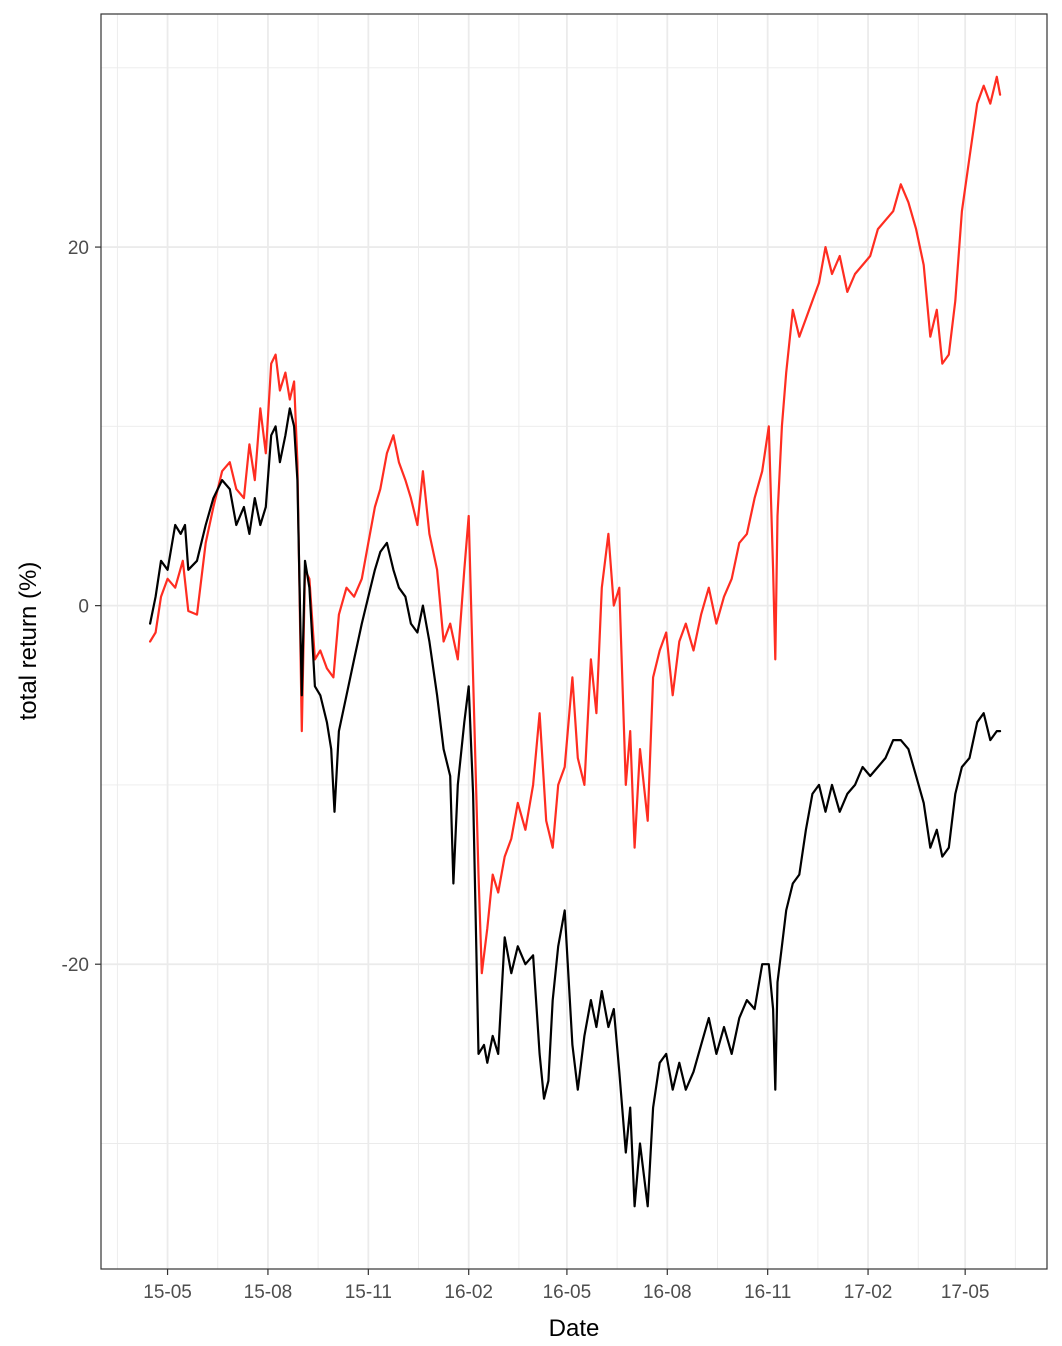 The width and height of the screenshot is (1062, 1346). I want to click on y-tick-label: -20, so click(75, 965).